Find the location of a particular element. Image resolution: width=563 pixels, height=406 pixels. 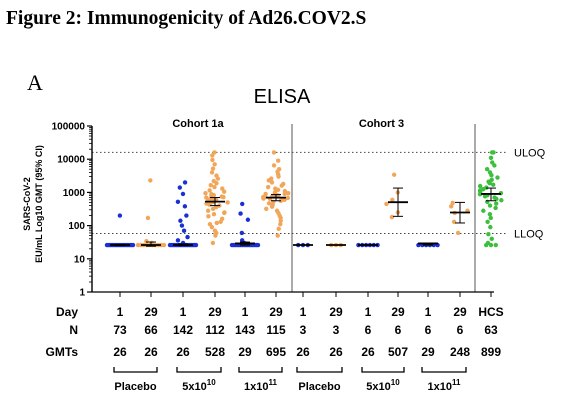

cell-n: 73 is located at coordinates (120, 330).